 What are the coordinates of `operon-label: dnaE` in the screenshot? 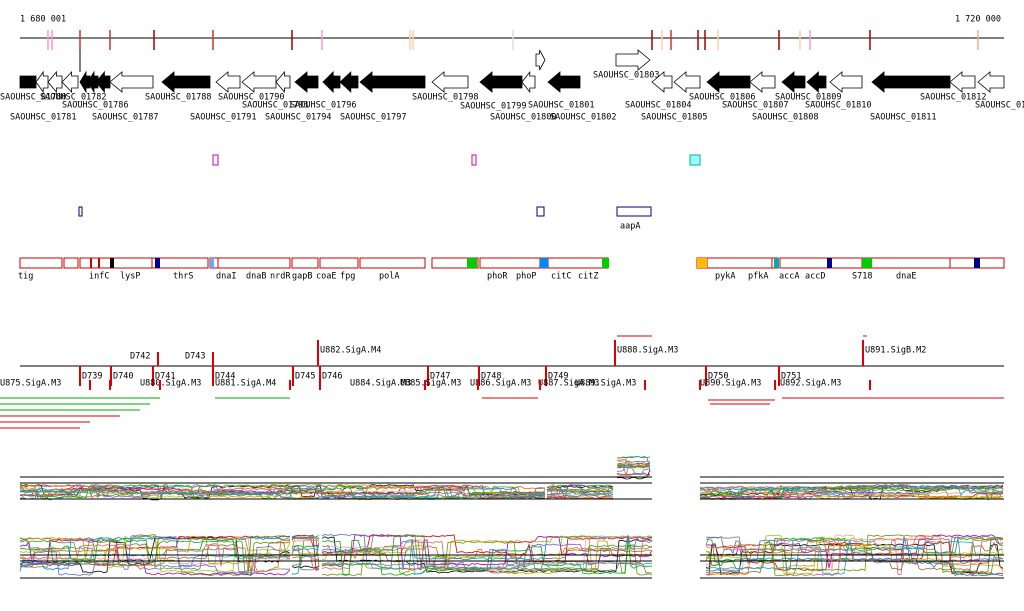 It's located at (906, 277).